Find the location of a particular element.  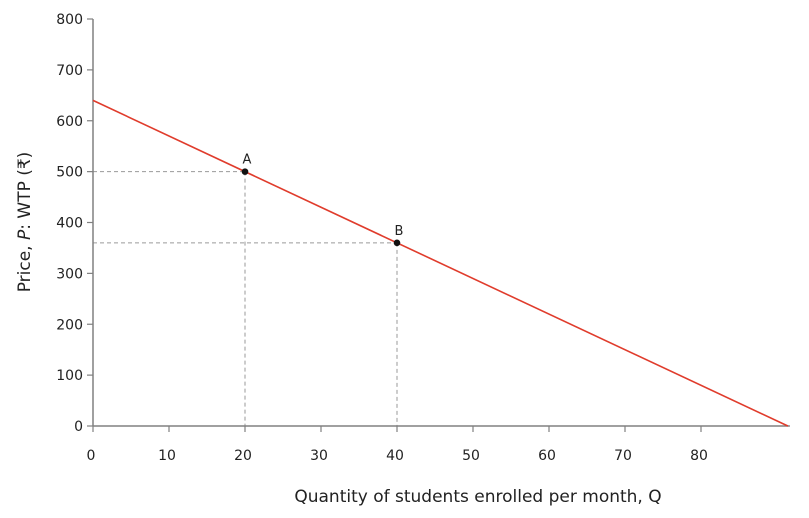

y-tick-label: 500 is located at coordinates (69, 173).